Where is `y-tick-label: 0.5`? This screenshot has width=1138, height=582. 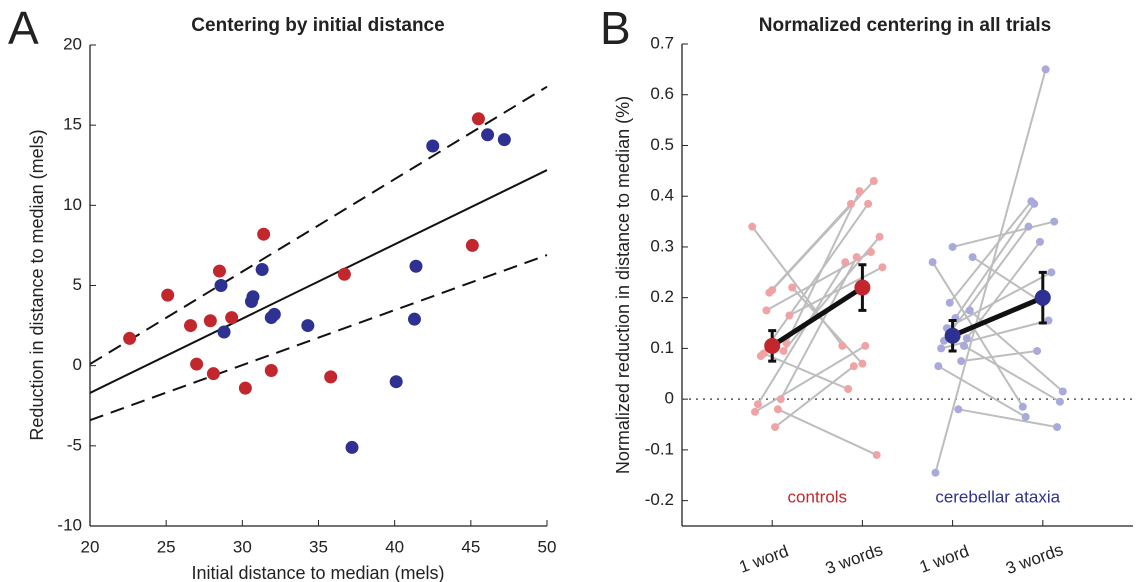
y-tick-label: 0.5 is located at coordinates (662, 144).